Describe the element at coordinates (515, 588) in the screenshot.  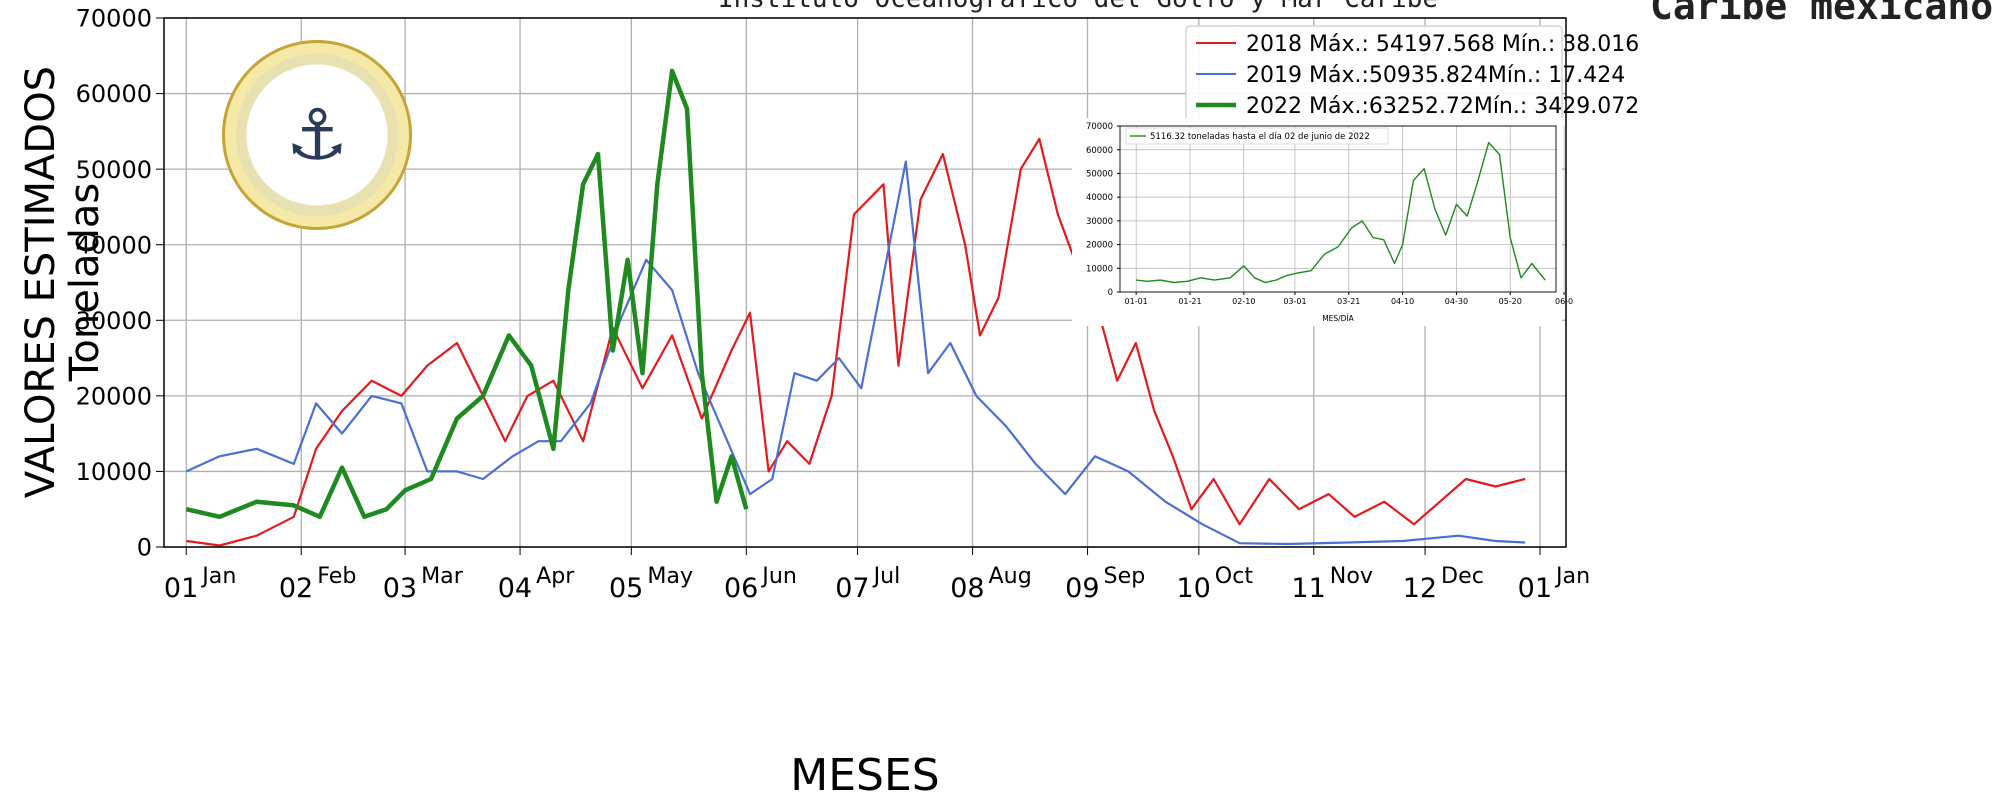
I see `x-tick-day-label: 04` at that location.